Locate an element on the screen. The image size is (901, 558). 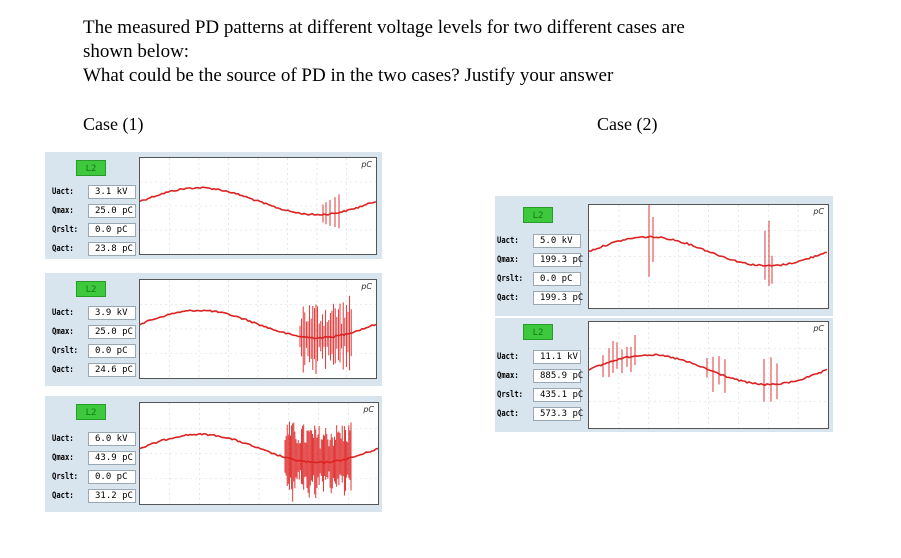
readout-row-uact: Uact: 3.1 kV is located at coordinates (94, 192).